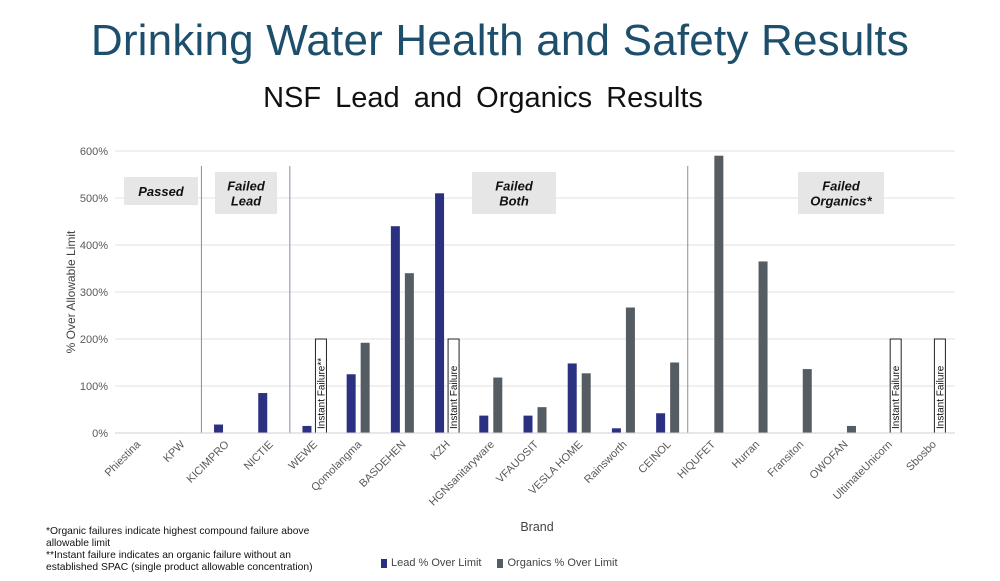 The image size is (1000, 581). What do you see at coordinates (441, 451) in the screenshot?
I see `x-tick-label: KZH` at bounding box center [441, 451].